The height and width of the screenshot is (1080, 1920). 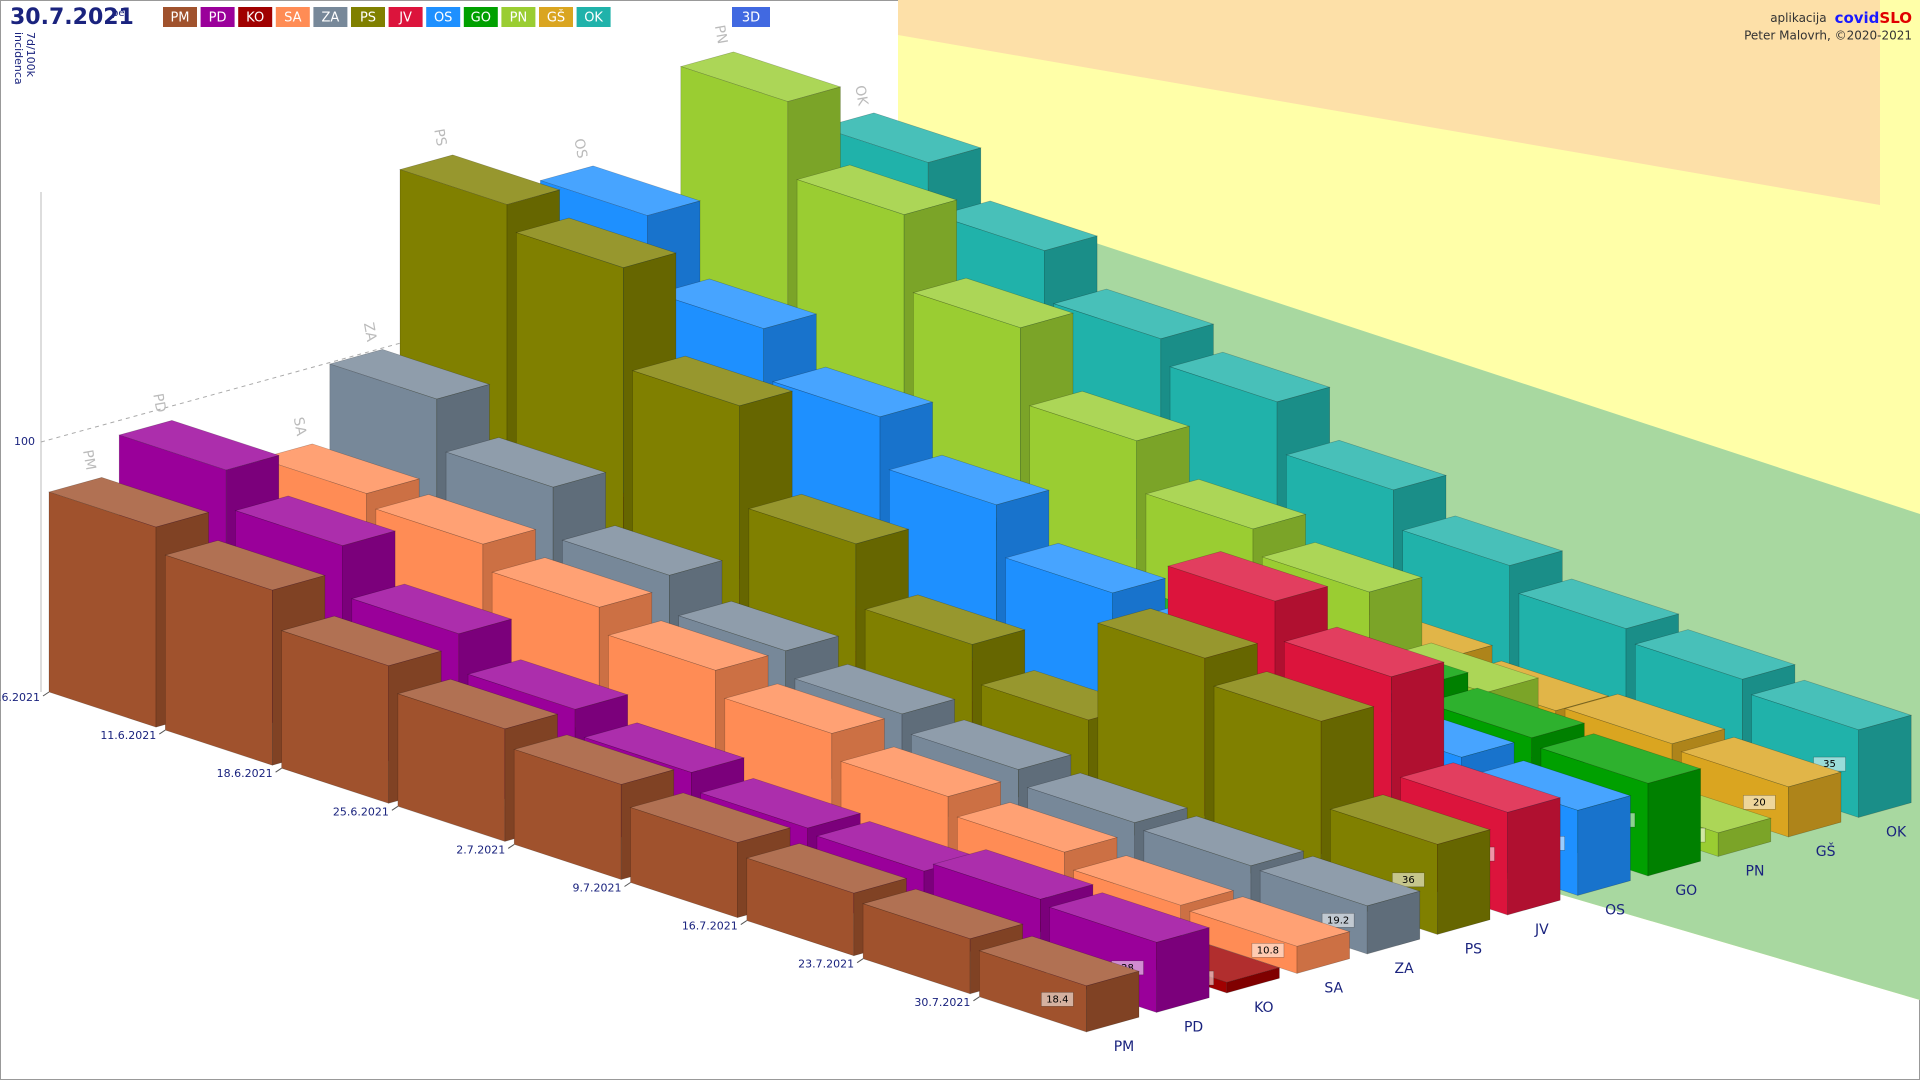 What do you see at coordinates (1828, 36) in the screenshot?
I see `author: Peter Malovrh, ©2020-2021` at bounding box center [1828, 36].